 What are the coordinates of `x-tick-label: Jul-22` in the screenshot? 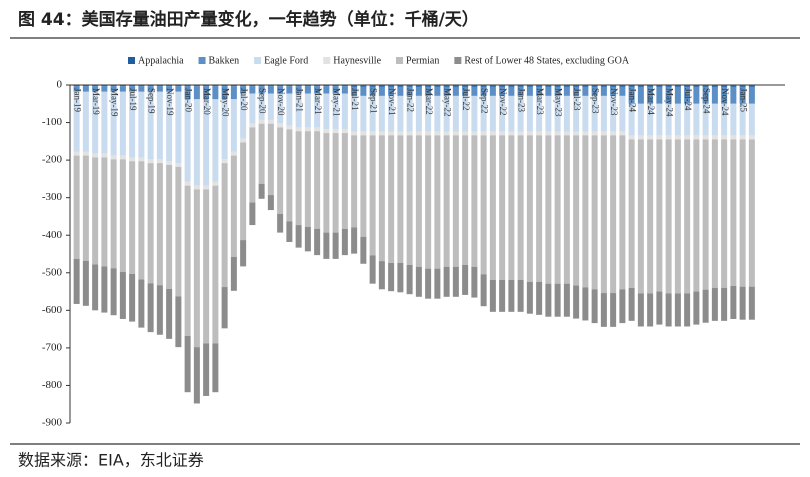 It's located at (466, 99).